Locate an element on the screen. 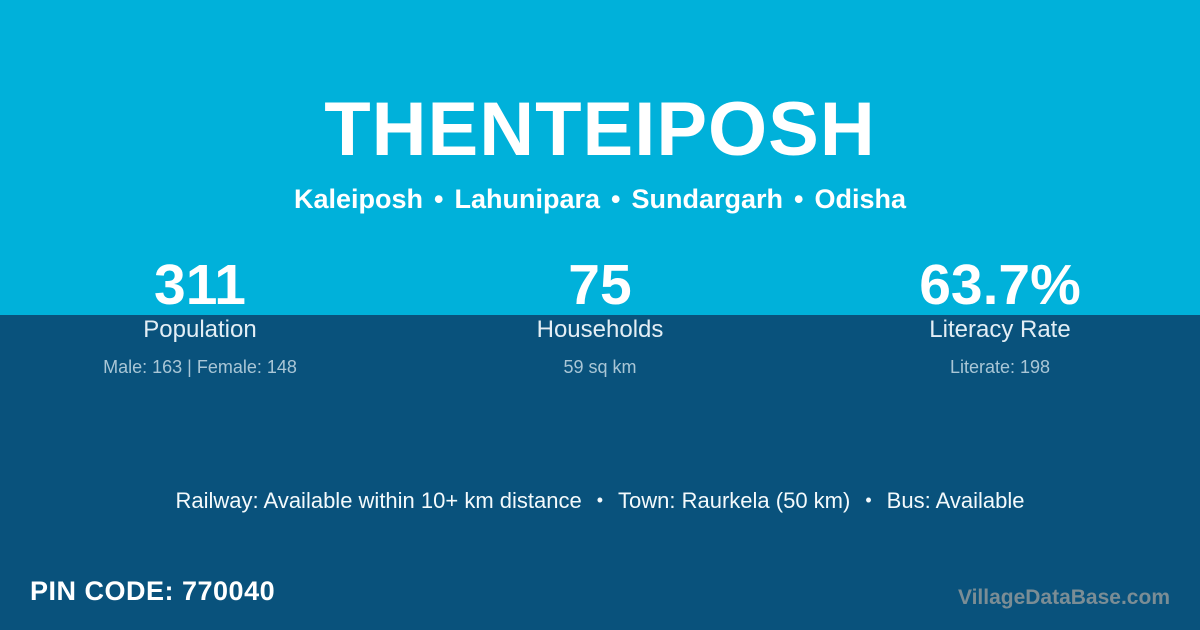 The image size is (1200, 630). watermark-brand: VillageDataBase.com is located at coordinates (1063, 597).